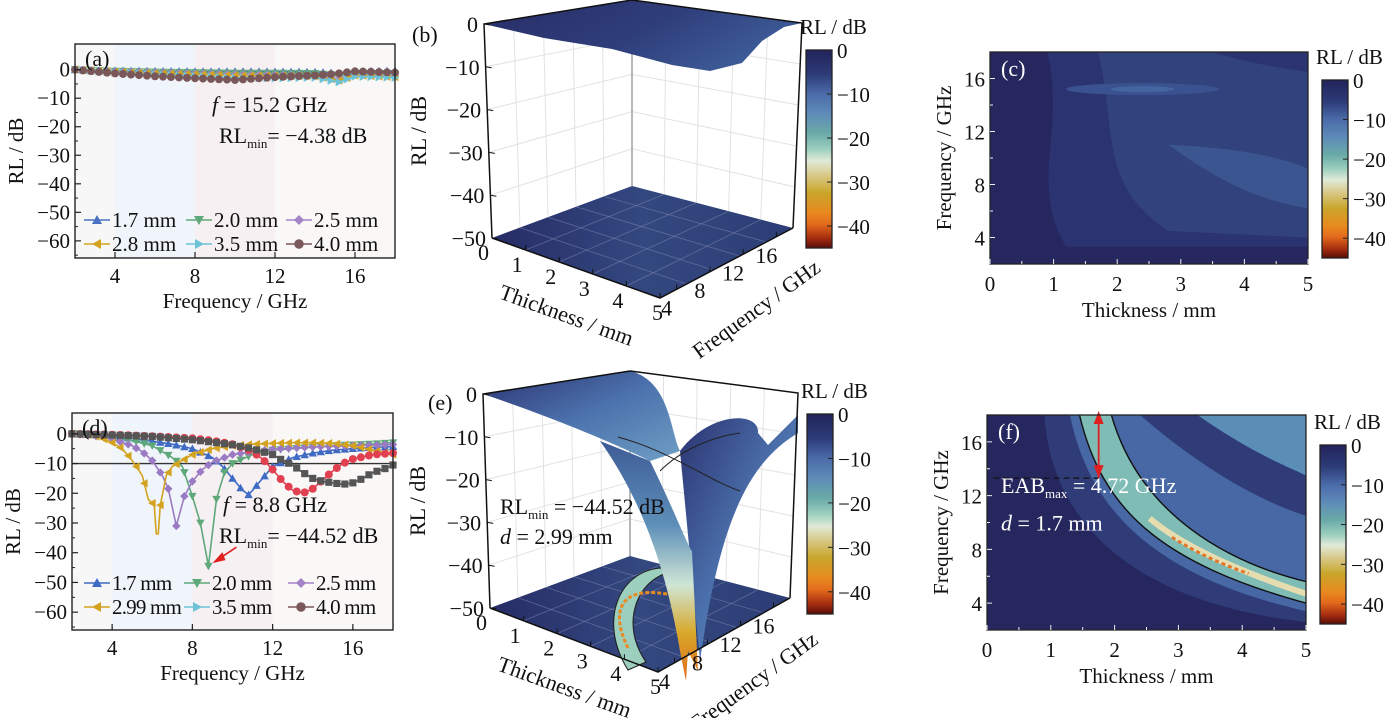 The image size is (1398, 718). I want to click on floor-contour-projection, so click(642, 242).